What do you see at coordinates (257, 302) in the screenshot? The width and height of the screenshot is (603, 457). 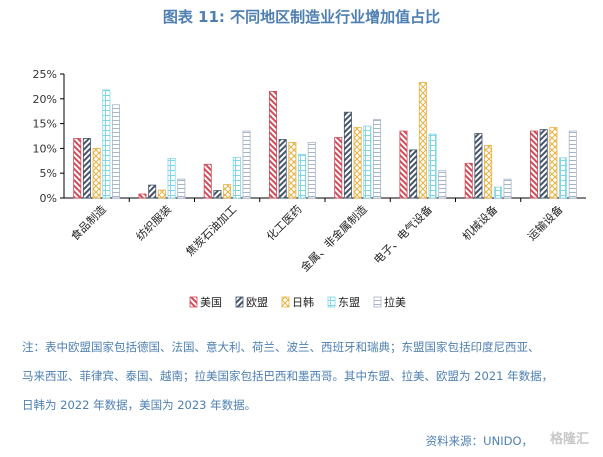 I see `legend-label: 欧盟` at bounding box center [257, 302].